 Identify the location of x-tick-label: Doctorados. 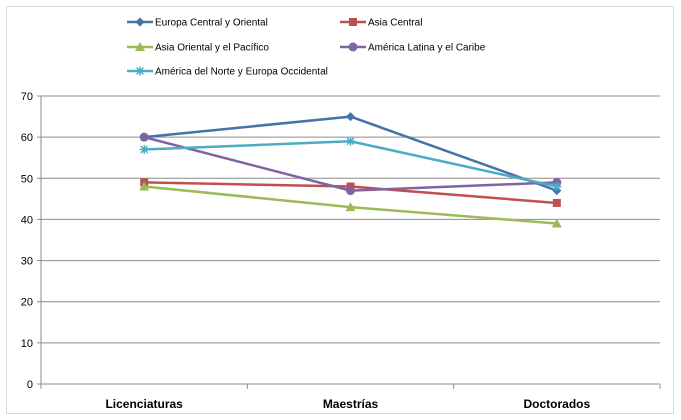
(556, 404).